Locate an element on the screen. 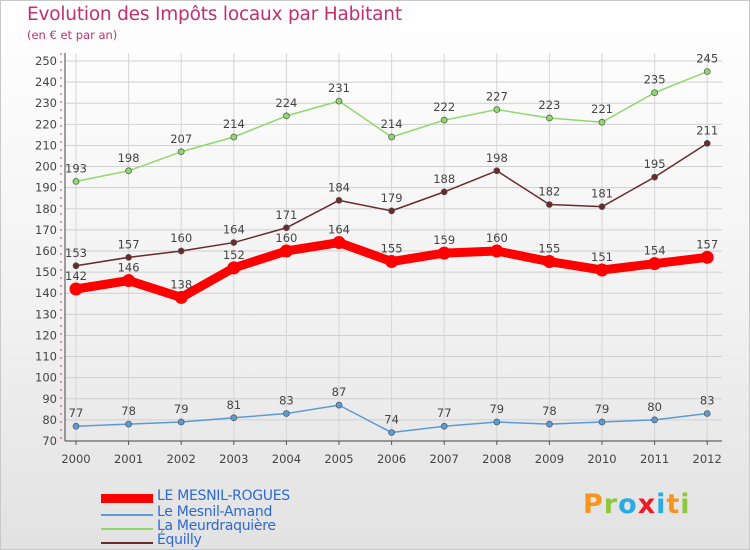 This screenshot has width=750, height=550. data-label: 224 is located at coordinates (286, 103).